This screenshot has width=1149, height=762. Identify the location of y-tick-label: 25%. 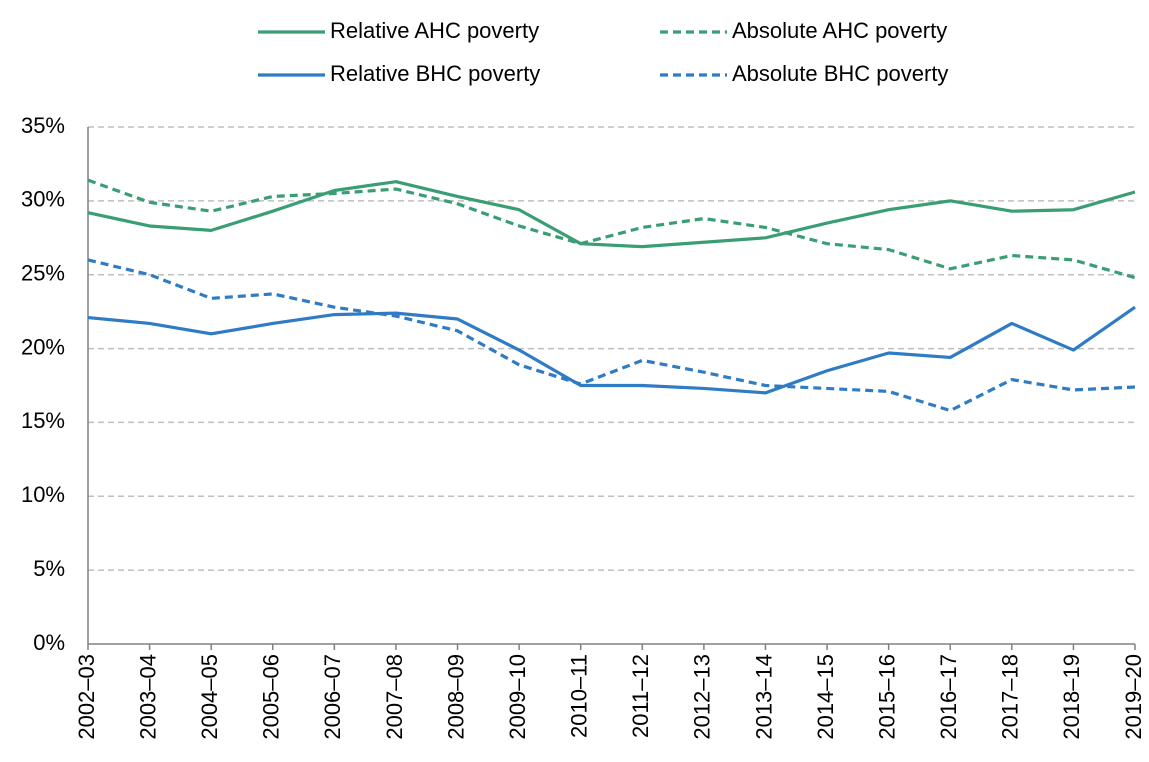
(43, 273).